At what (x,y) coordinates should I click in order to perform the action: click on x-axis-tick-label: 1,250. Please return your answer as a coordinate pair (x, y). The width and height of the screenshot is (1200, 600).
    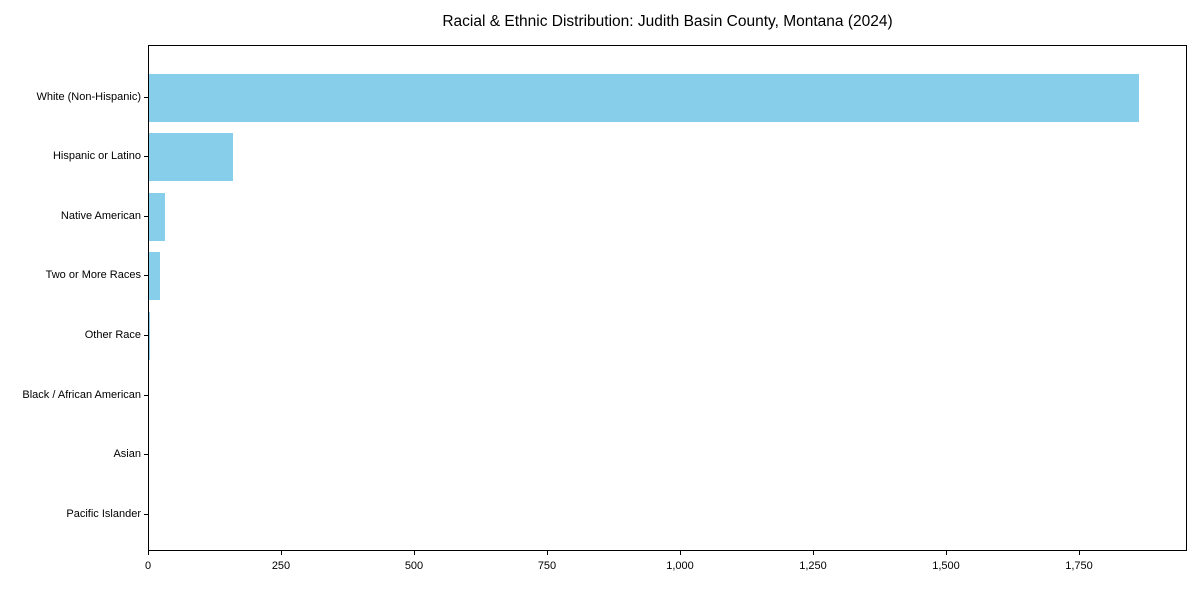
    Looking at the image, I should click on (813, 566).